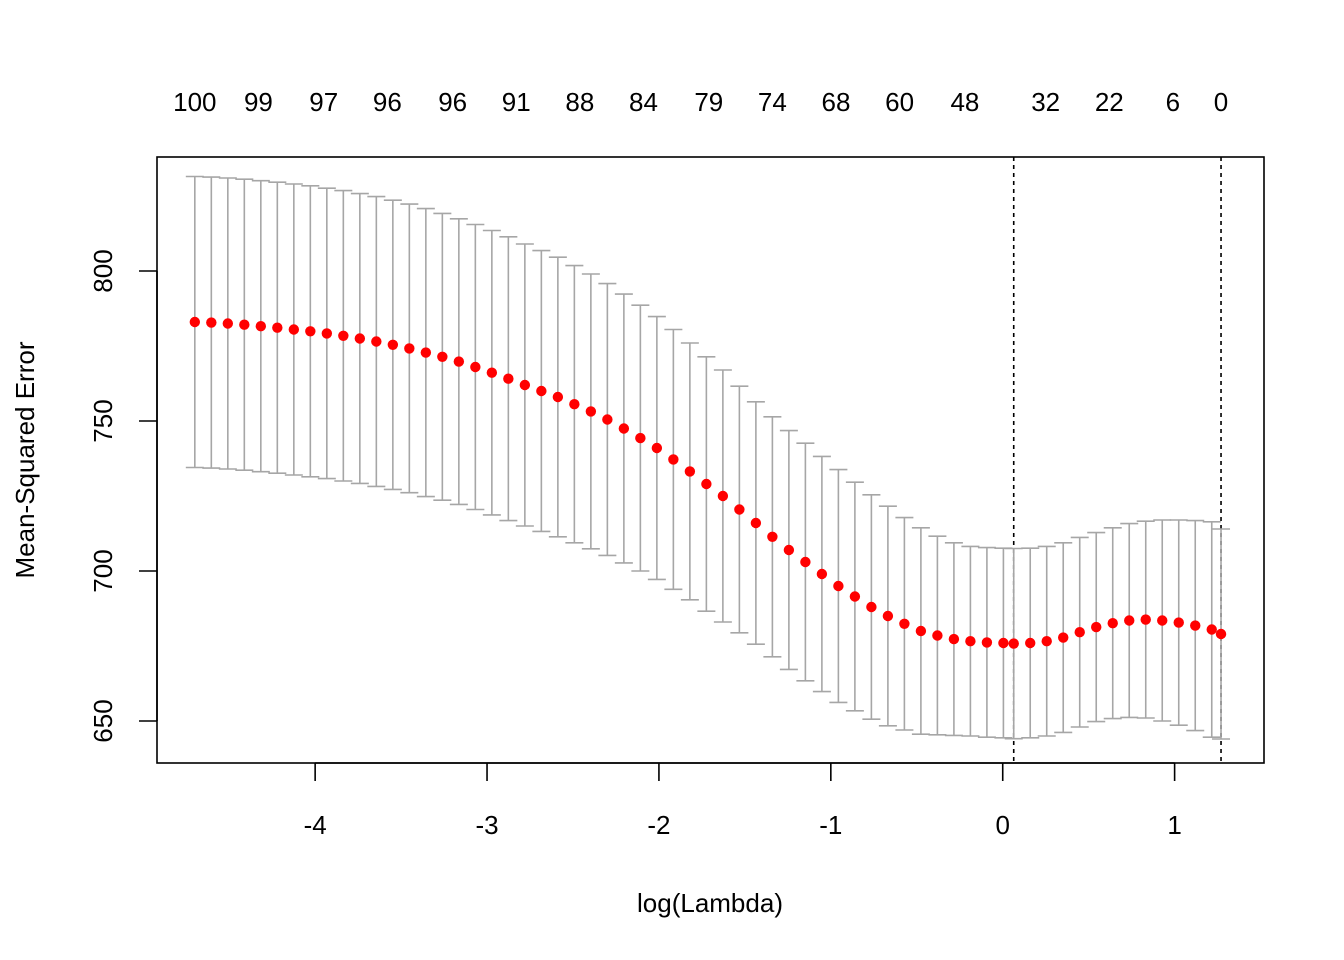 The image size is (1344, 960). I want to click on top-axis-label: 79, so click(708, 102).